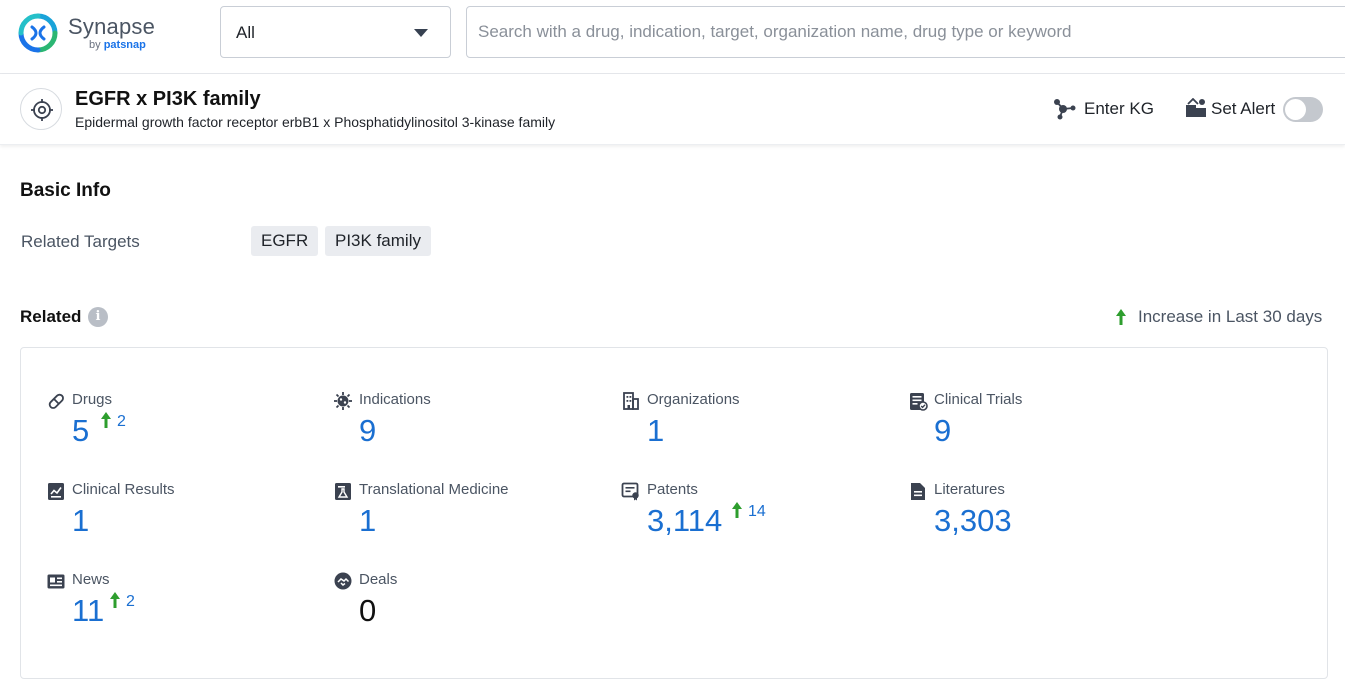 Image resolution: width=1345 pixels, height=692 pixels. Describe the element at coordinates (111, 27) in the screenshot. I see `brand-name: Synapse` at that location.